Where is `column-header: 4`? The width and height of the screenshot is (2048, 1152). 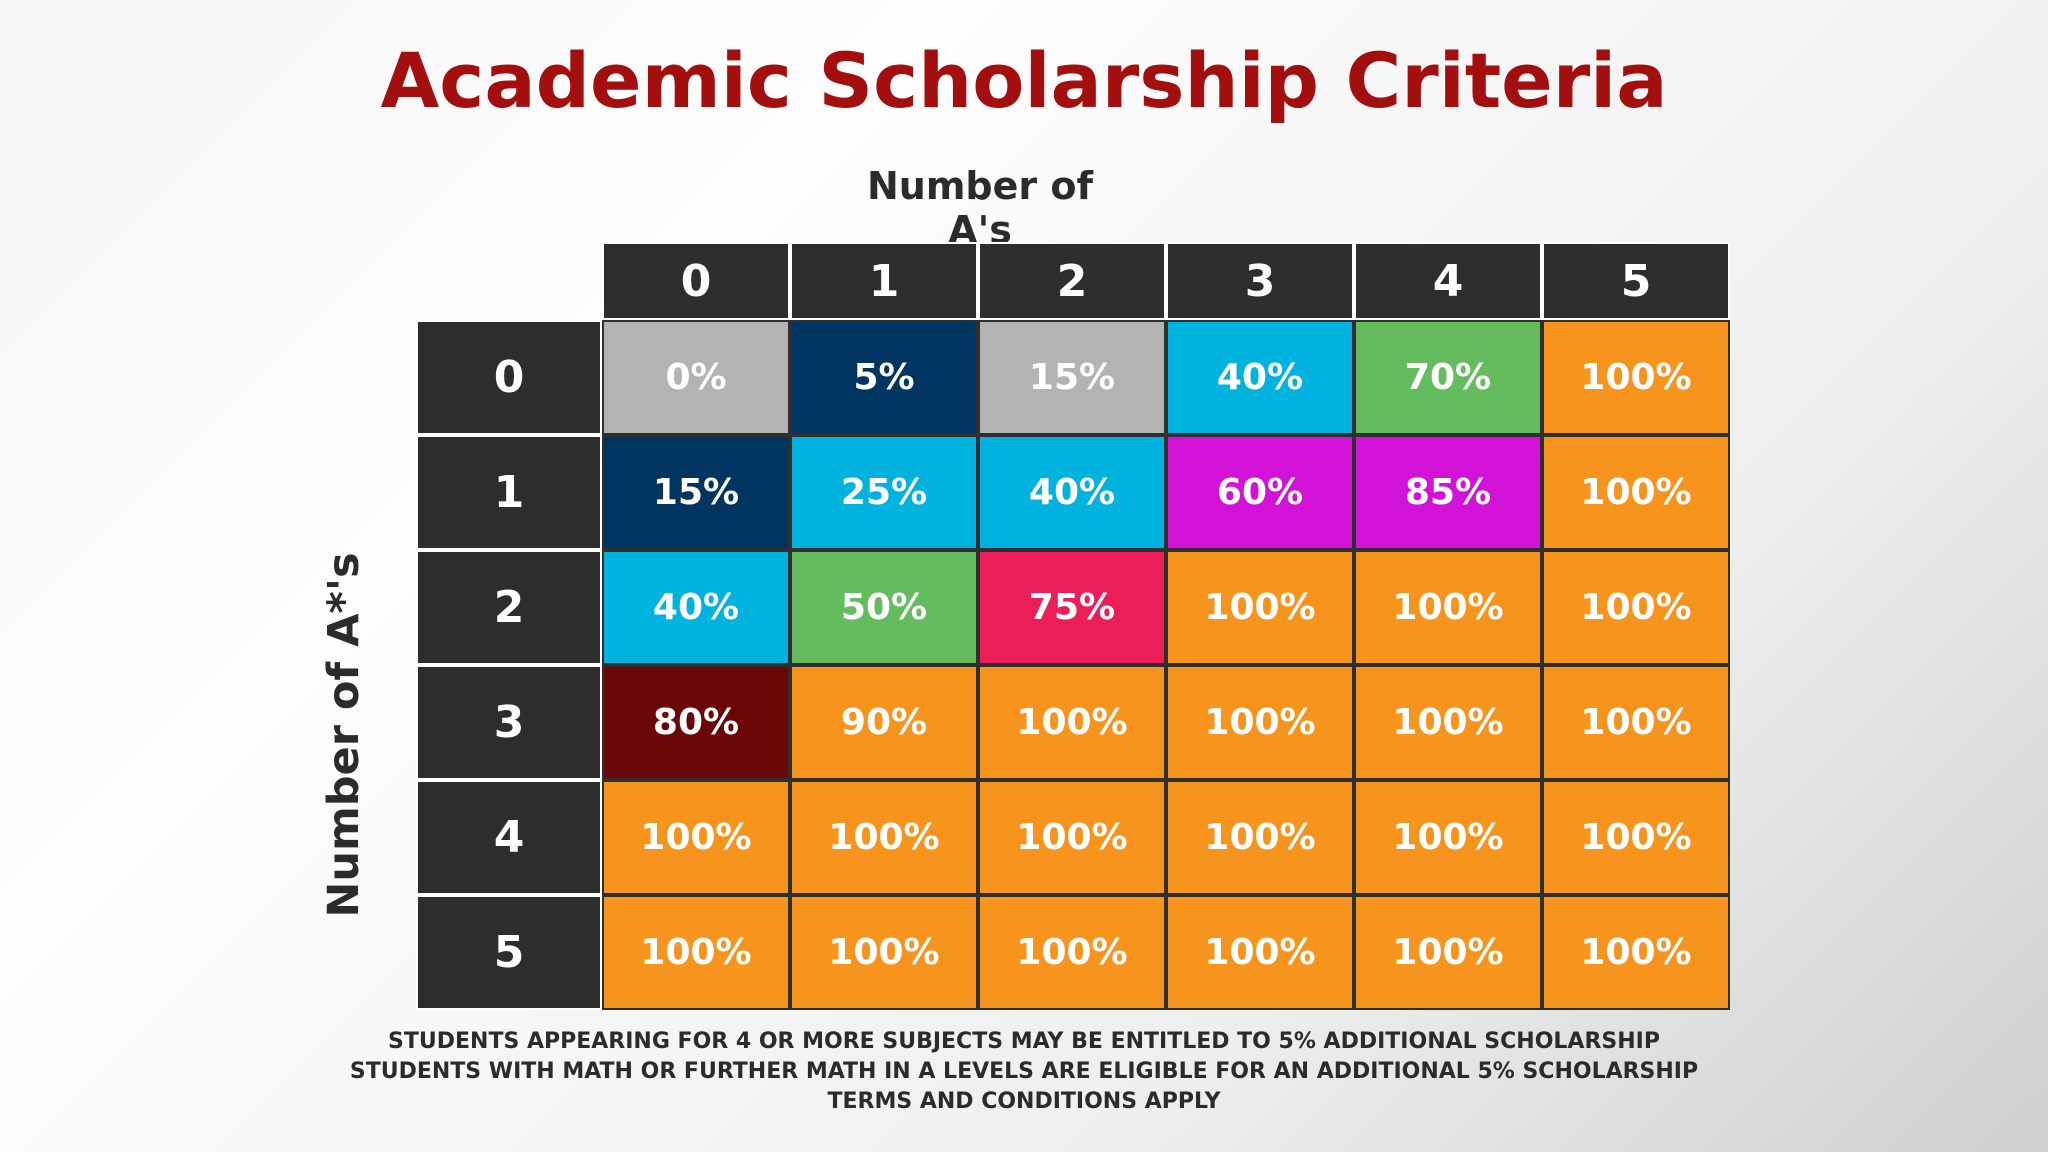
column-header: 4 is located at coordinates (1448, 281).